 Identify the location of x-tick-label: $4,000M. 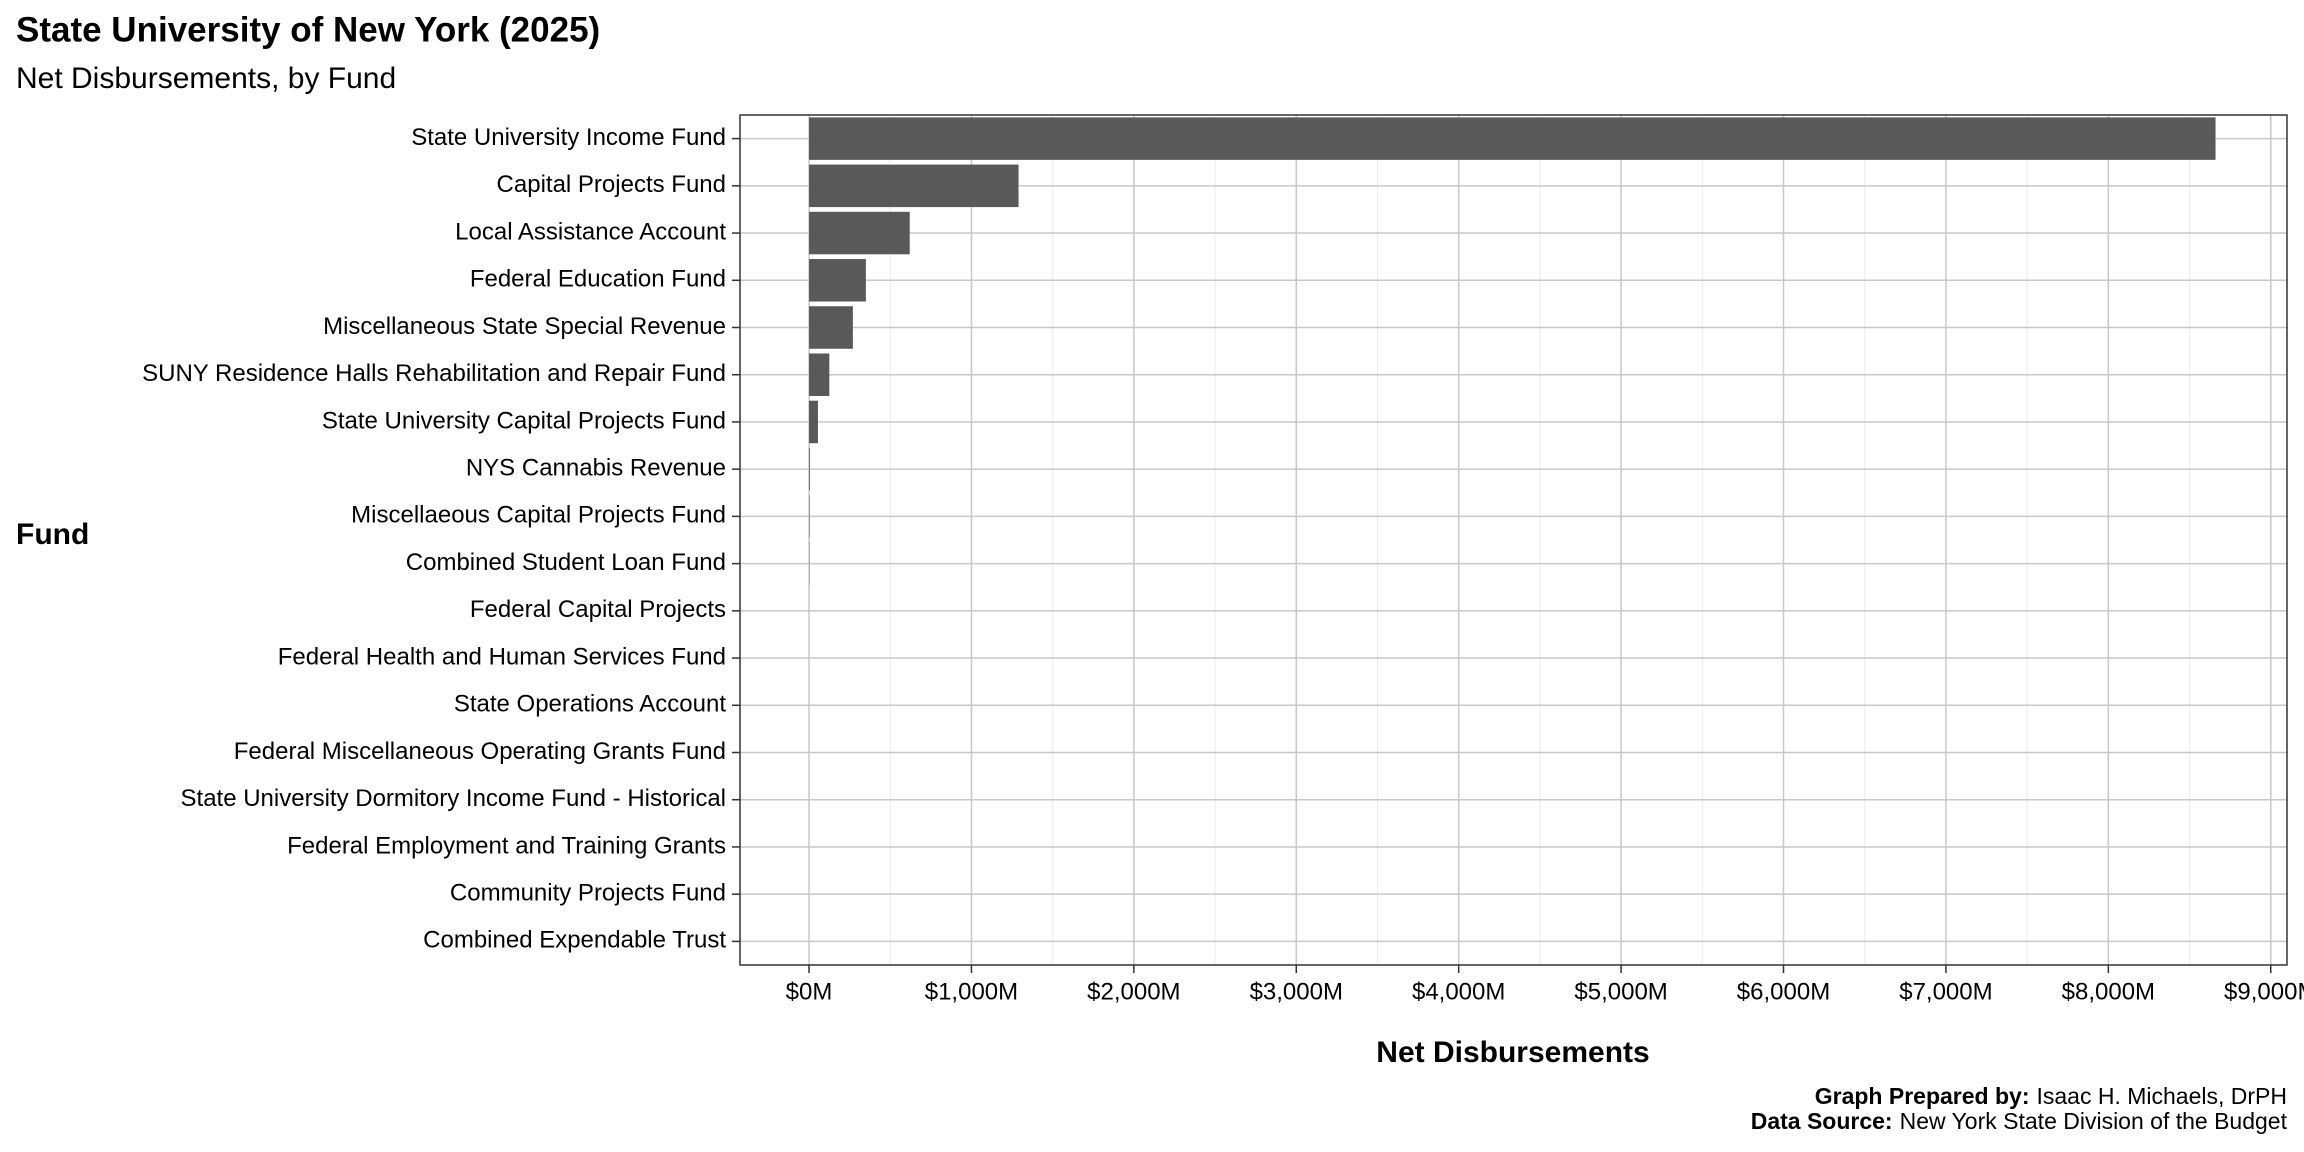
(1458, 991).